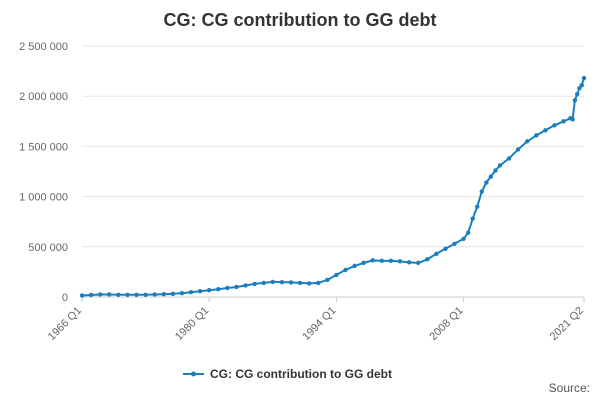 This screenshot has width=600, height=400. I want to click on legend: CG: CG contribution to GG debt, so click(287, 374).